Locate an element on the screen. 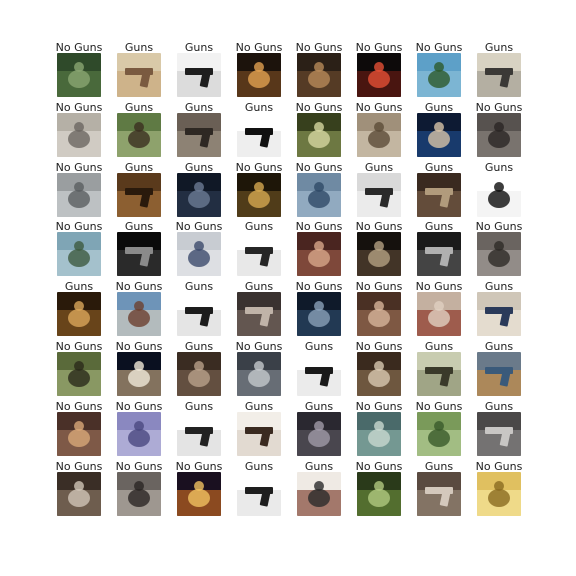 This screenshot has height=576, width=576. family-photo-photo is located at coordinates (79, 433).